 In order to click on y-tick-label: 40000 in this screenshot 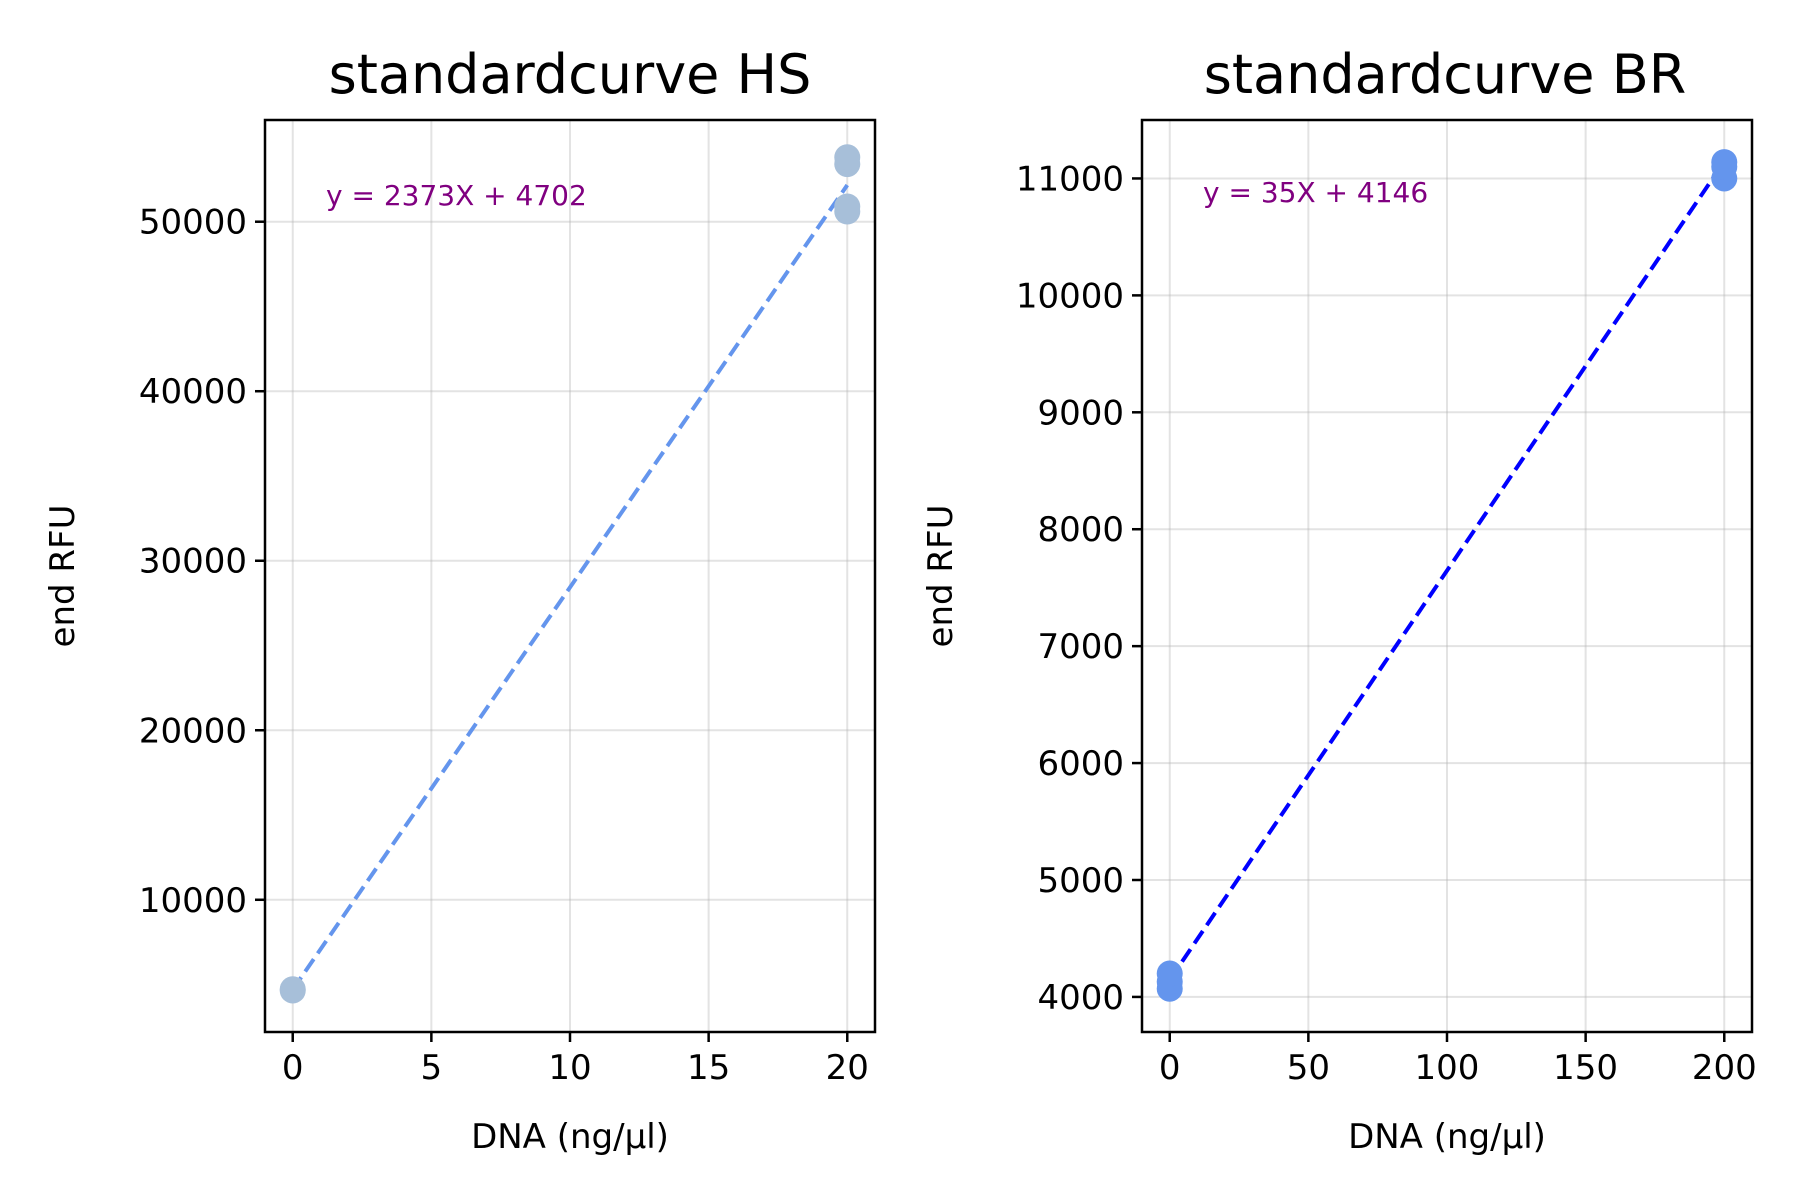, I will do `click(193, 392)`.